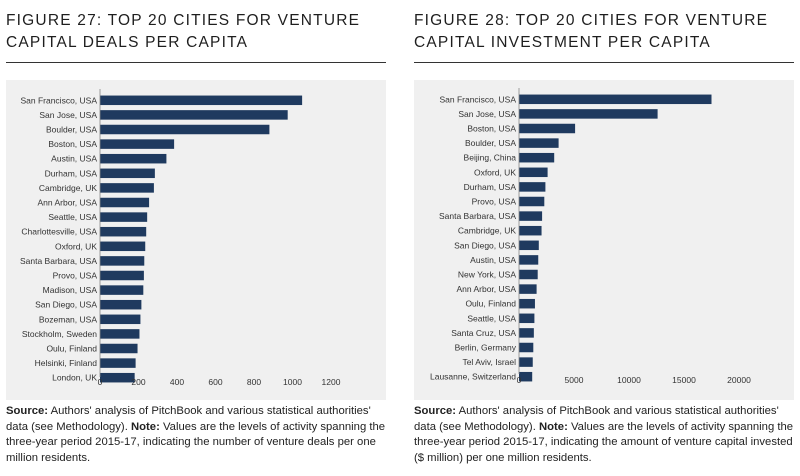 The height and width of the screenshot is (476, 800). I want to click on category-label: Helsinki, Finland, so click(66, 363).